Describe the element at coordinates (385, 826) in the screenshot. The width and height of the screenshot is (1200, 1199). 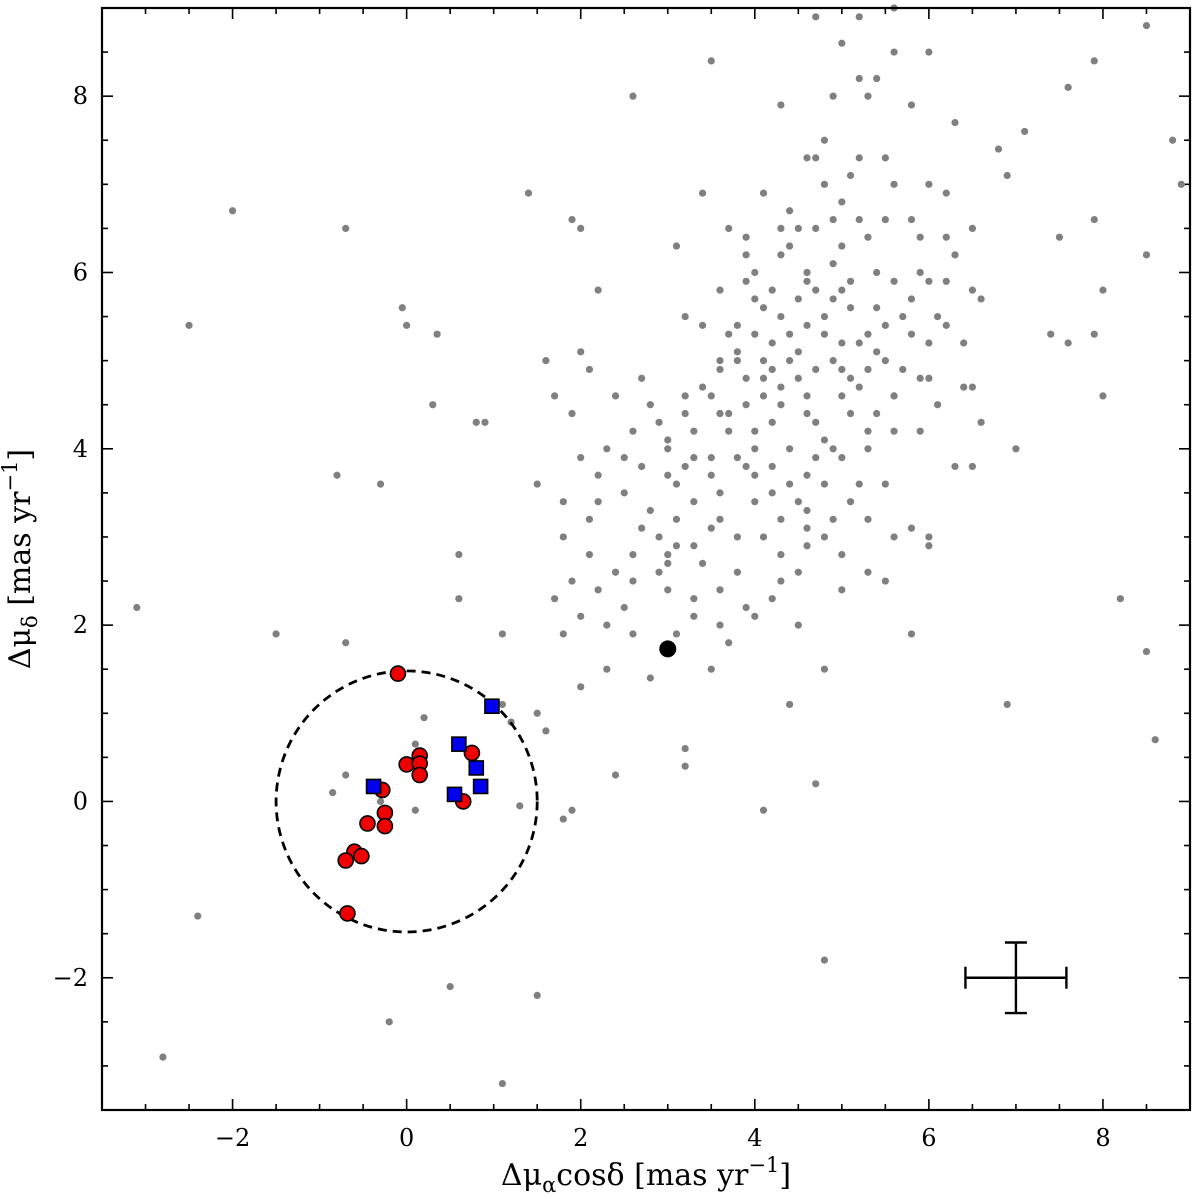
I see `circle-marker-point` at that location.